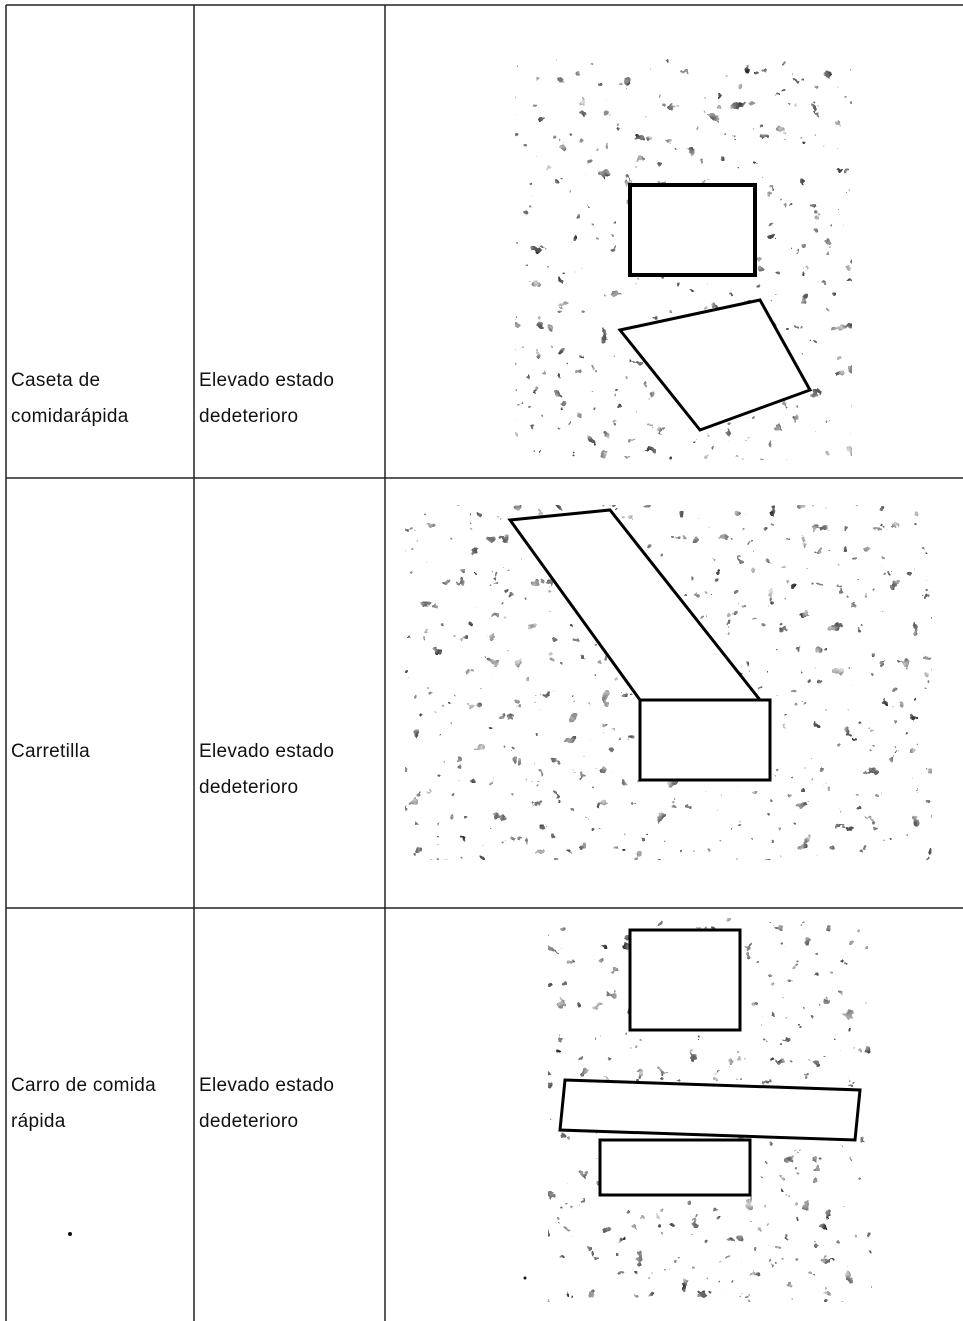 The width and height of the screenshot is (963, 1321). What do you see at coordinates (51, 751) in the screenshot?
I see `item-name: Carretilla` at bounding box center [51, 751].